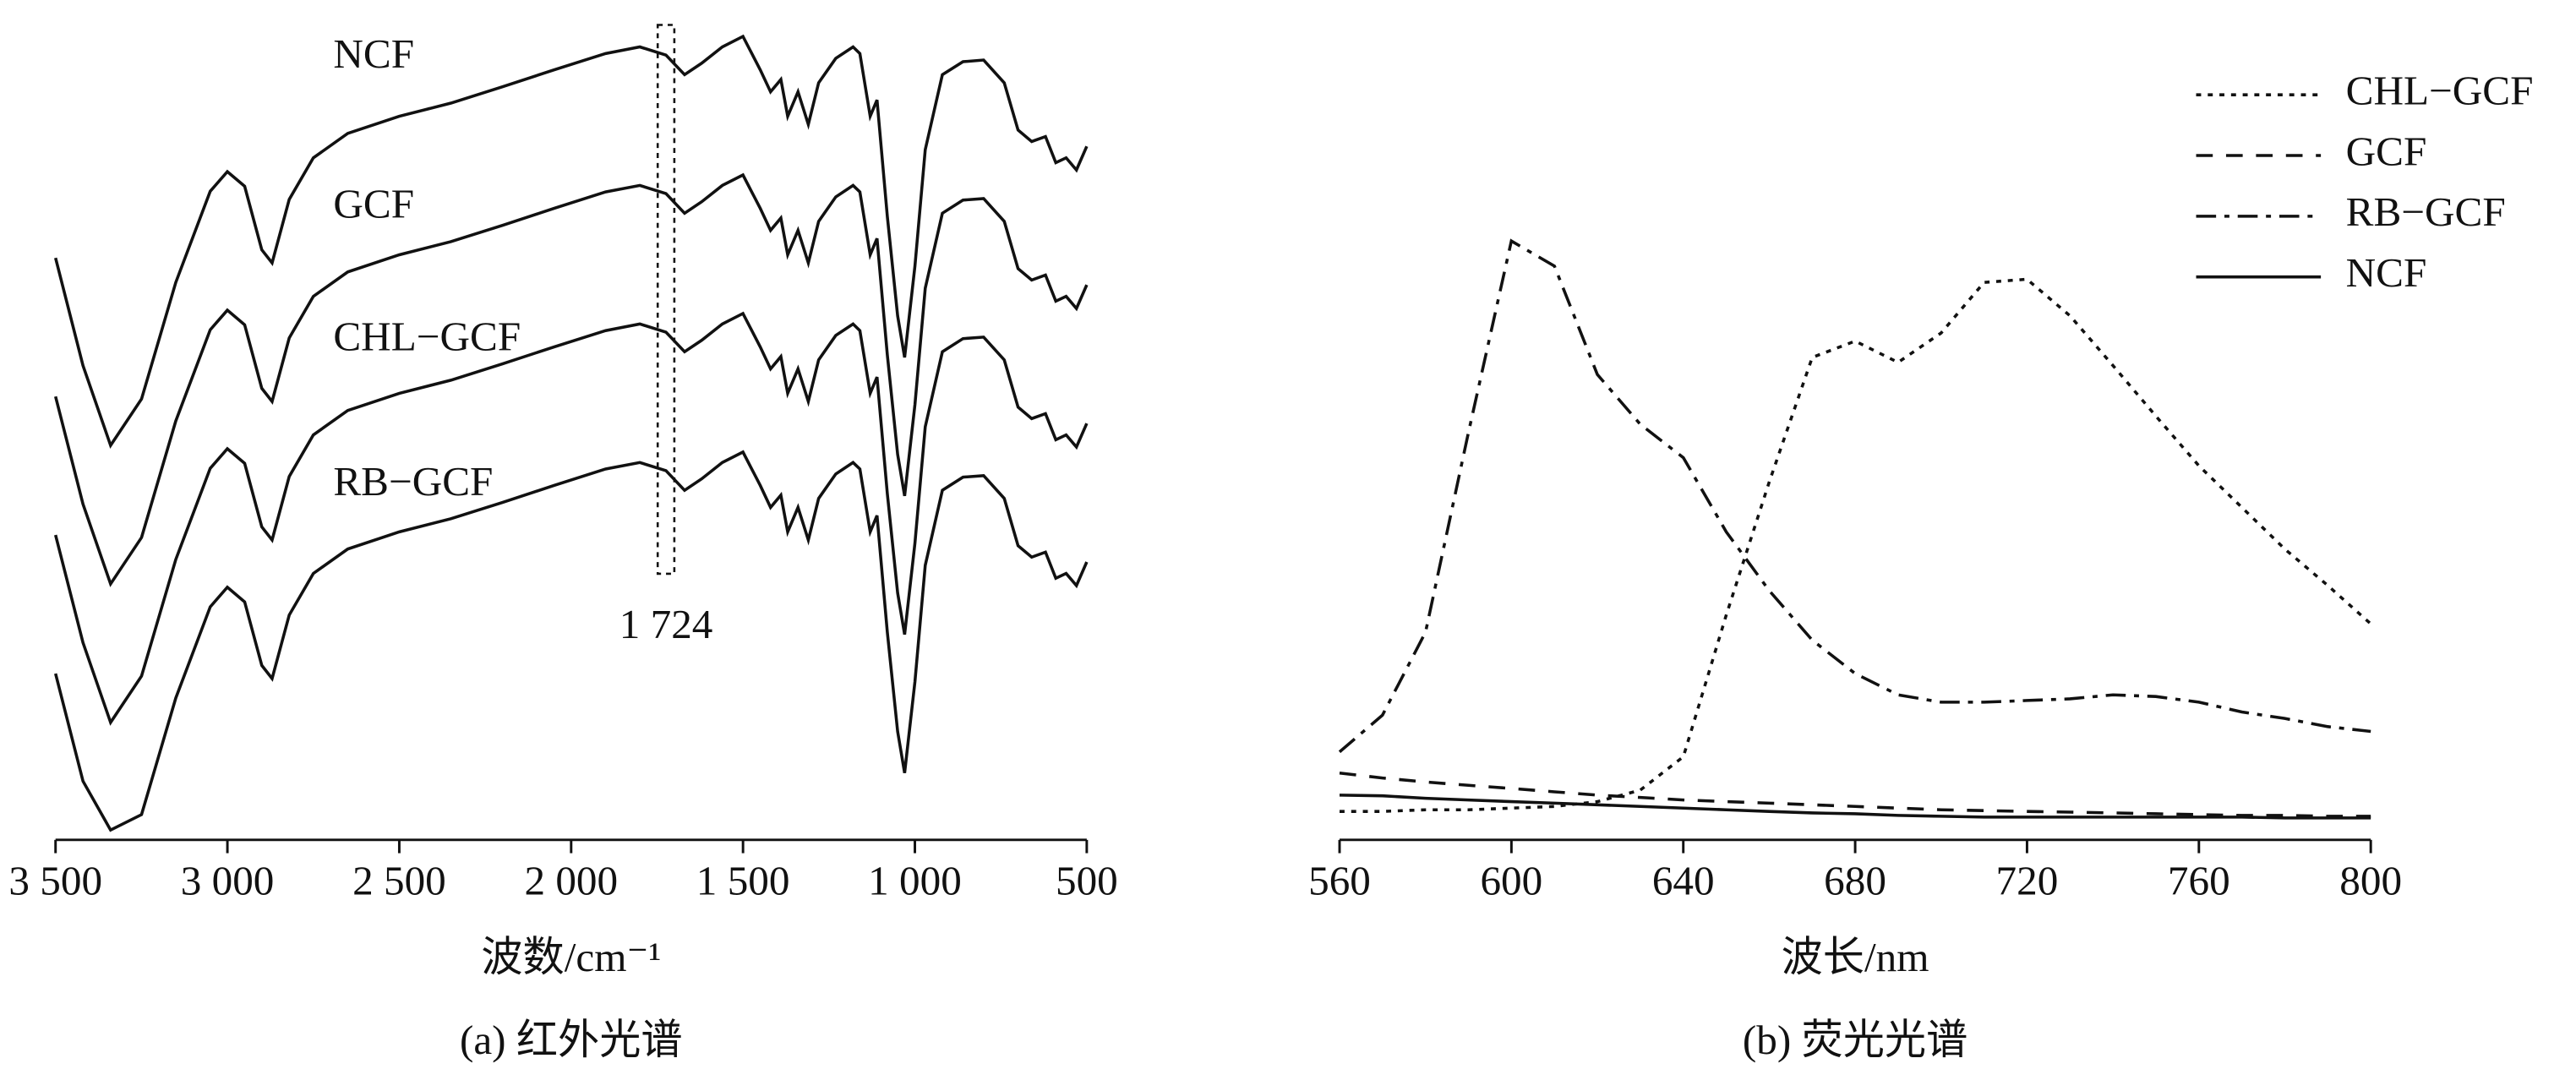  What do you see at coordinates (2370, 880) in the screenshot?
I see `x-tick-label: 800` at bounding box center [2370, 880].